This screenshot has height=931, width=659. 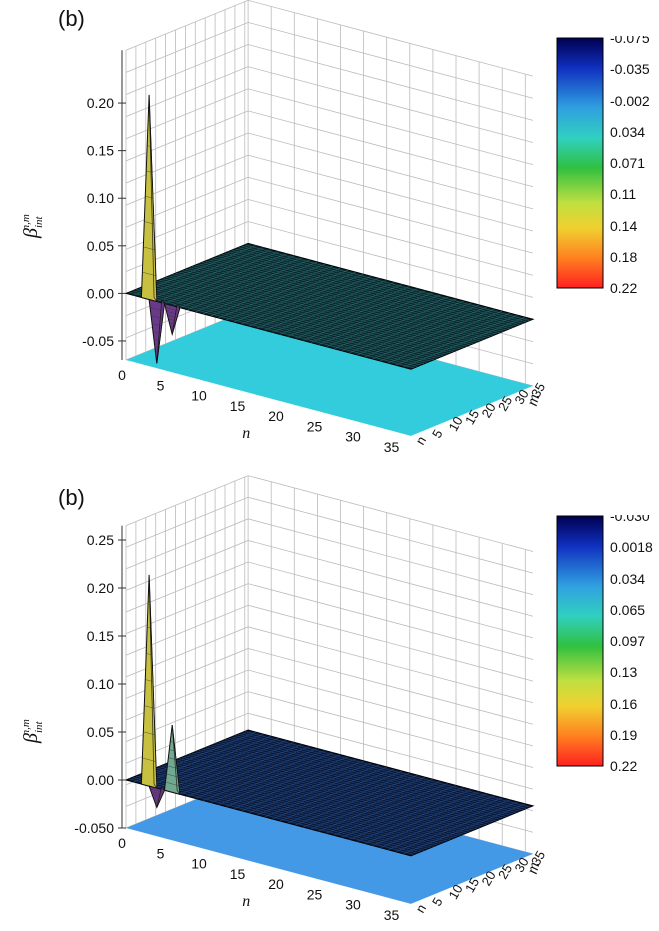 I want to click on x-tick-label: 10, so click(x=199, y=396).